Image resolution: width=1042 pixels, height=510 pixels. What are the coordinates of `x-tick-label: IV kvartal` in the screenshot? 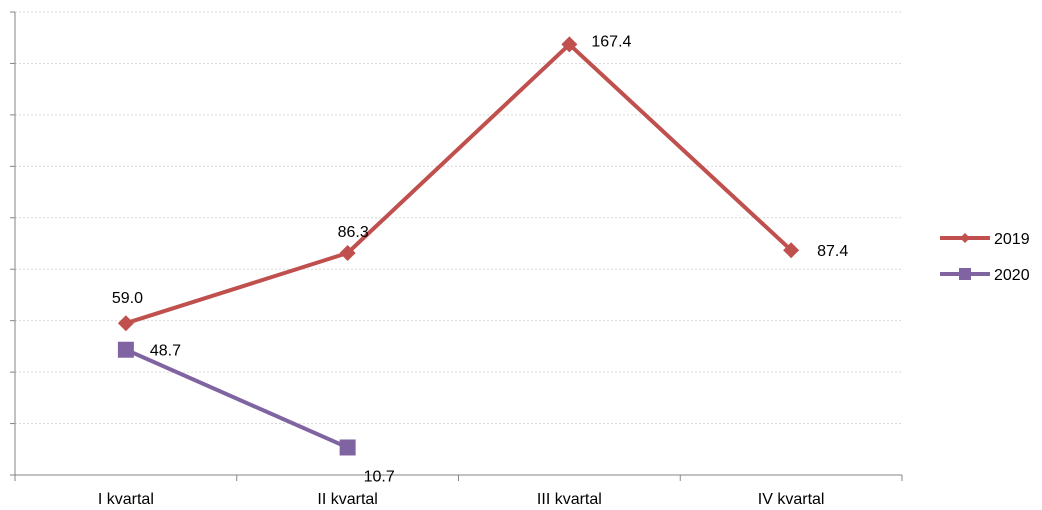 It's located at (791, 499).